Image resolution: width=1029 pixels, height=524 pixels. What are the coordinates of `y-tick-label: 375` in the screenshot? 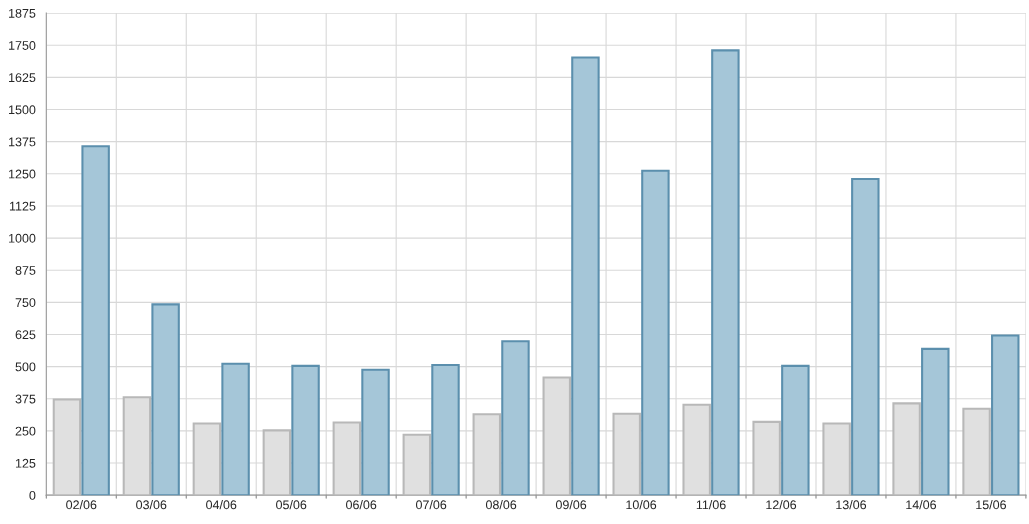 It's located at (25, 399).